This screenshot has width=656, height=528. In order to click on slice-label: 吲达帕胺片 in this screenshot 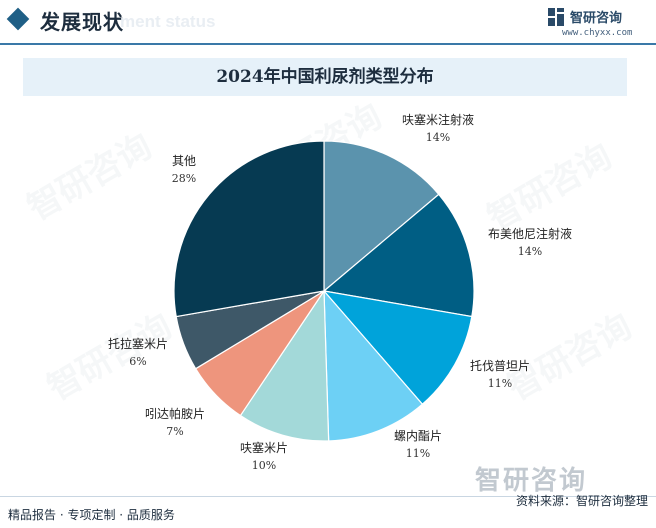, I will do `click(175, 413)`.